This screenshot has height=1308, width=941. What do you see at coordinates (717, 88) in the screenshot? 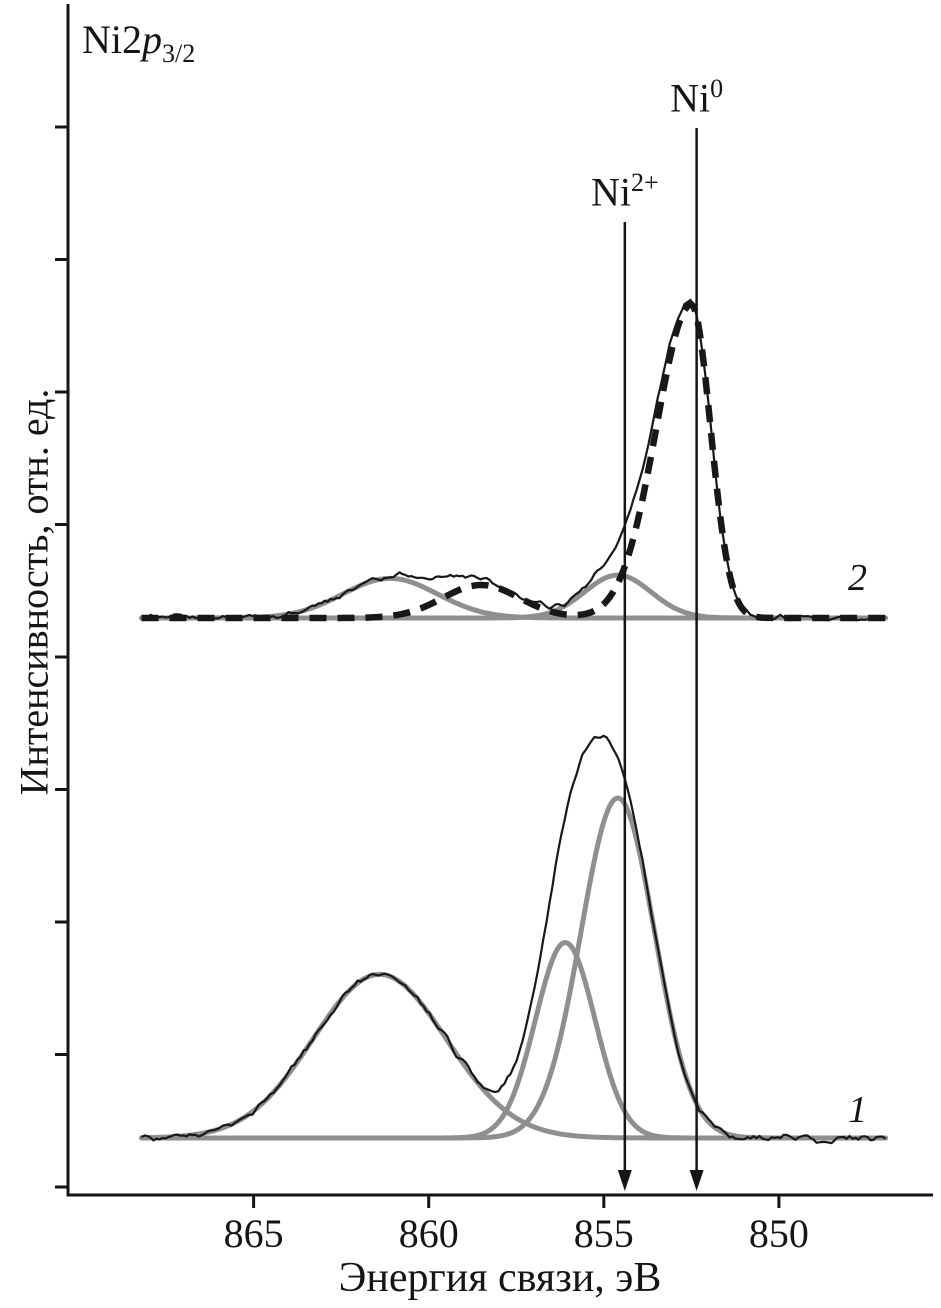
I see `ni0-annotation-sup: 0` at bounding box center [717, 88].